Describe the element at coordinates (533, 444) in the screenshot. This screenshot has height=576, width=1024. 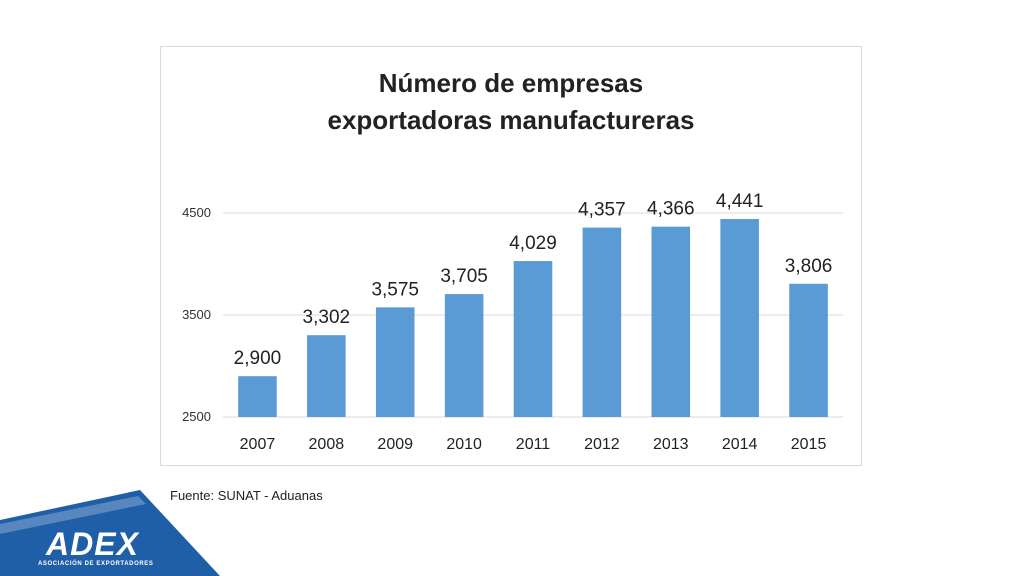
I see `x-tick-label: 2011` at that location.